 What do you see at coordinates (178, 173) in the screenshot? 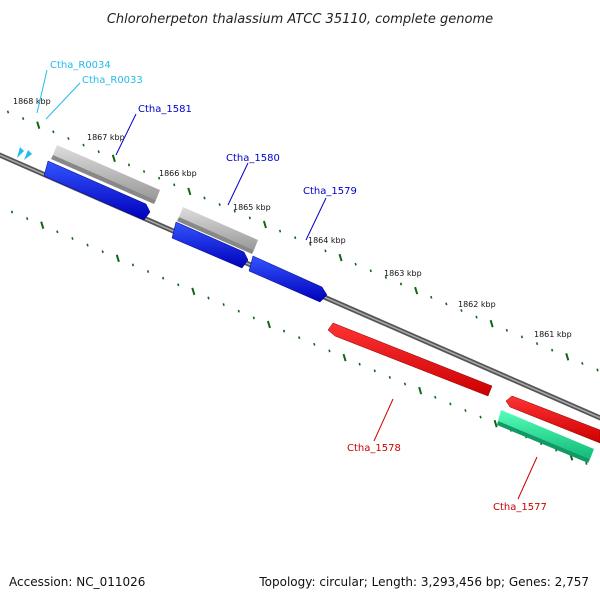
I see `scale-label: 1866 kbp` at bounding box center [178, 173].